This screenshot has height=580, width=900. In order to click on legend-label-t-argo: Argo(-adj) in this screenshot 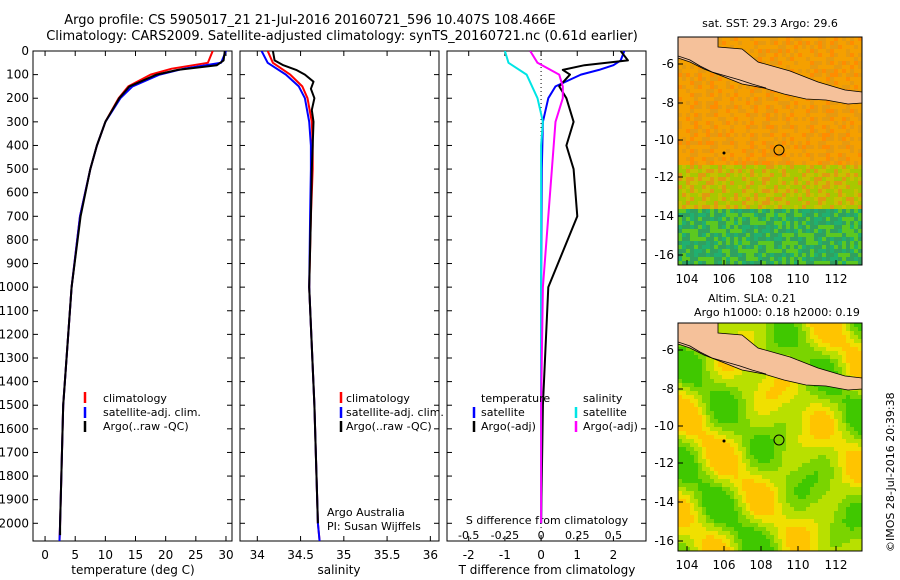, I will do `click(508, 426)`.